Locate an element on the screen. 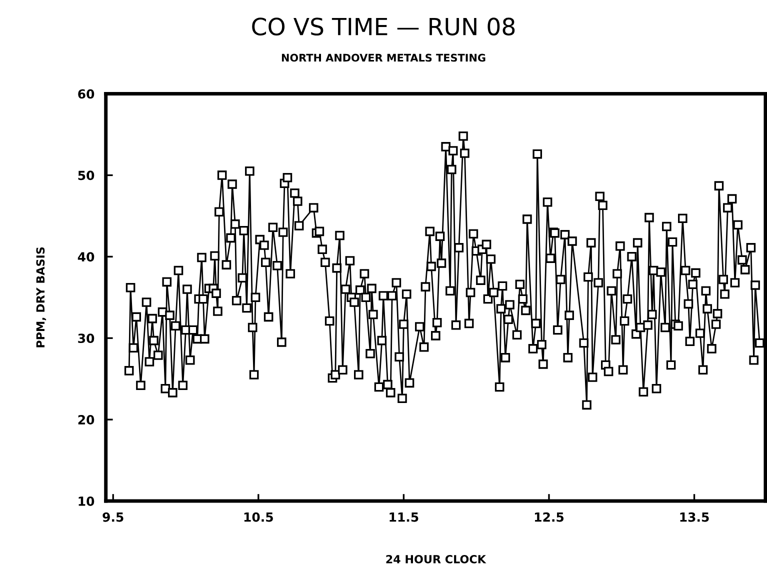 This screenshot has height=586, width=767. x-tick-label: 12.5 is located at coordinates (549, 517).